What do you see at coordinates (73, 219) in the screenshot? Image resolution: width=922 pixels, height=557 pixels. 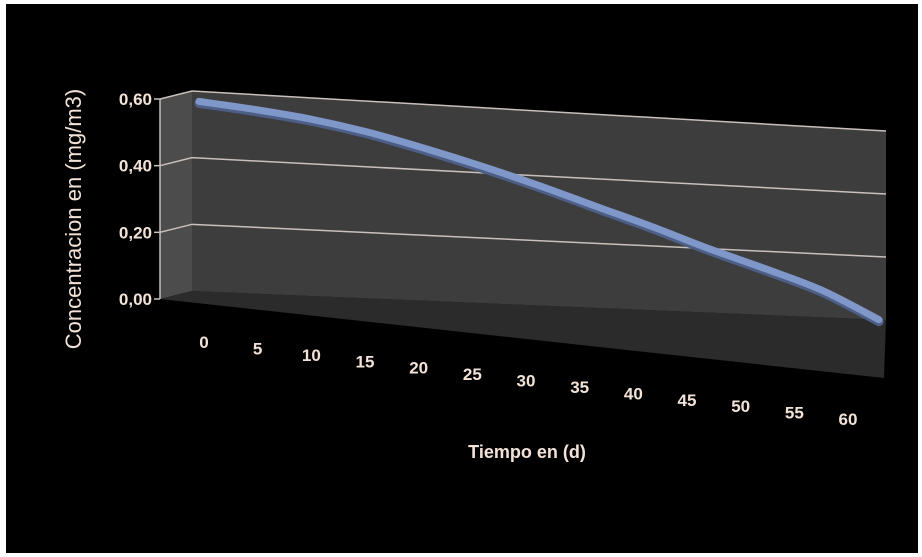 I see `y-axis-title: Concentracion en (mg/m3)` at bounding box center [73, 219].